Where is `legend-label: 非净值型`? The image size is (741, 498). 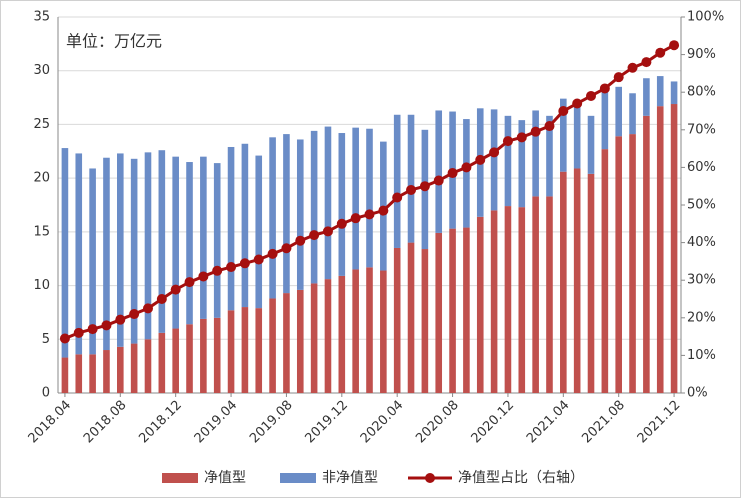
legend-label: 非净值型 is located at coordinates (350, 478).